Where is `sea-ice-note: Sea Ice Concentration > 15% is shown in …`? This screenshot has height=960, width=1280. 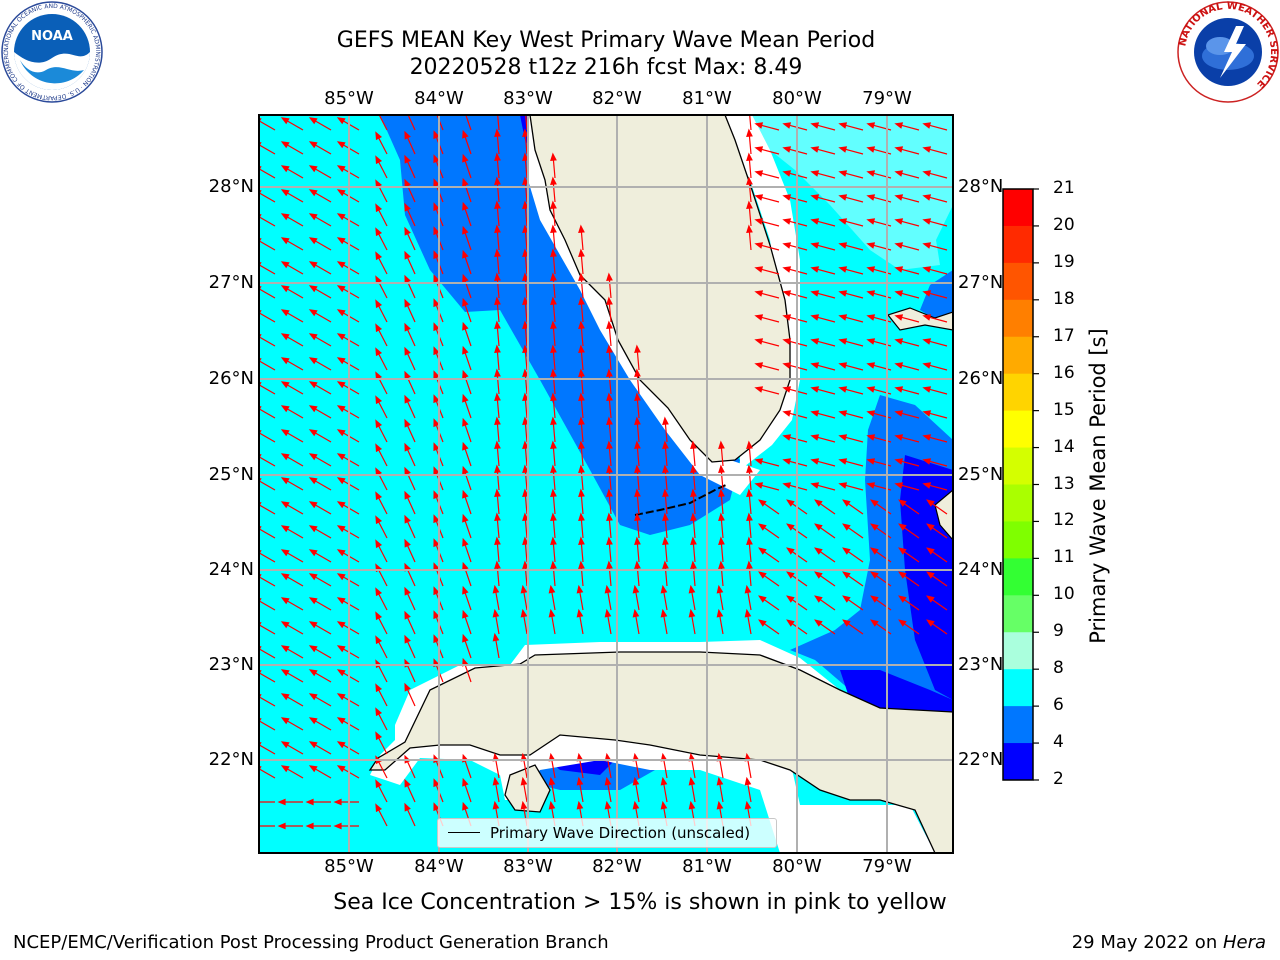
sea-ice-note: Sea Ice Concentration > 15% is shown in … is located at coordinates (640, 902).